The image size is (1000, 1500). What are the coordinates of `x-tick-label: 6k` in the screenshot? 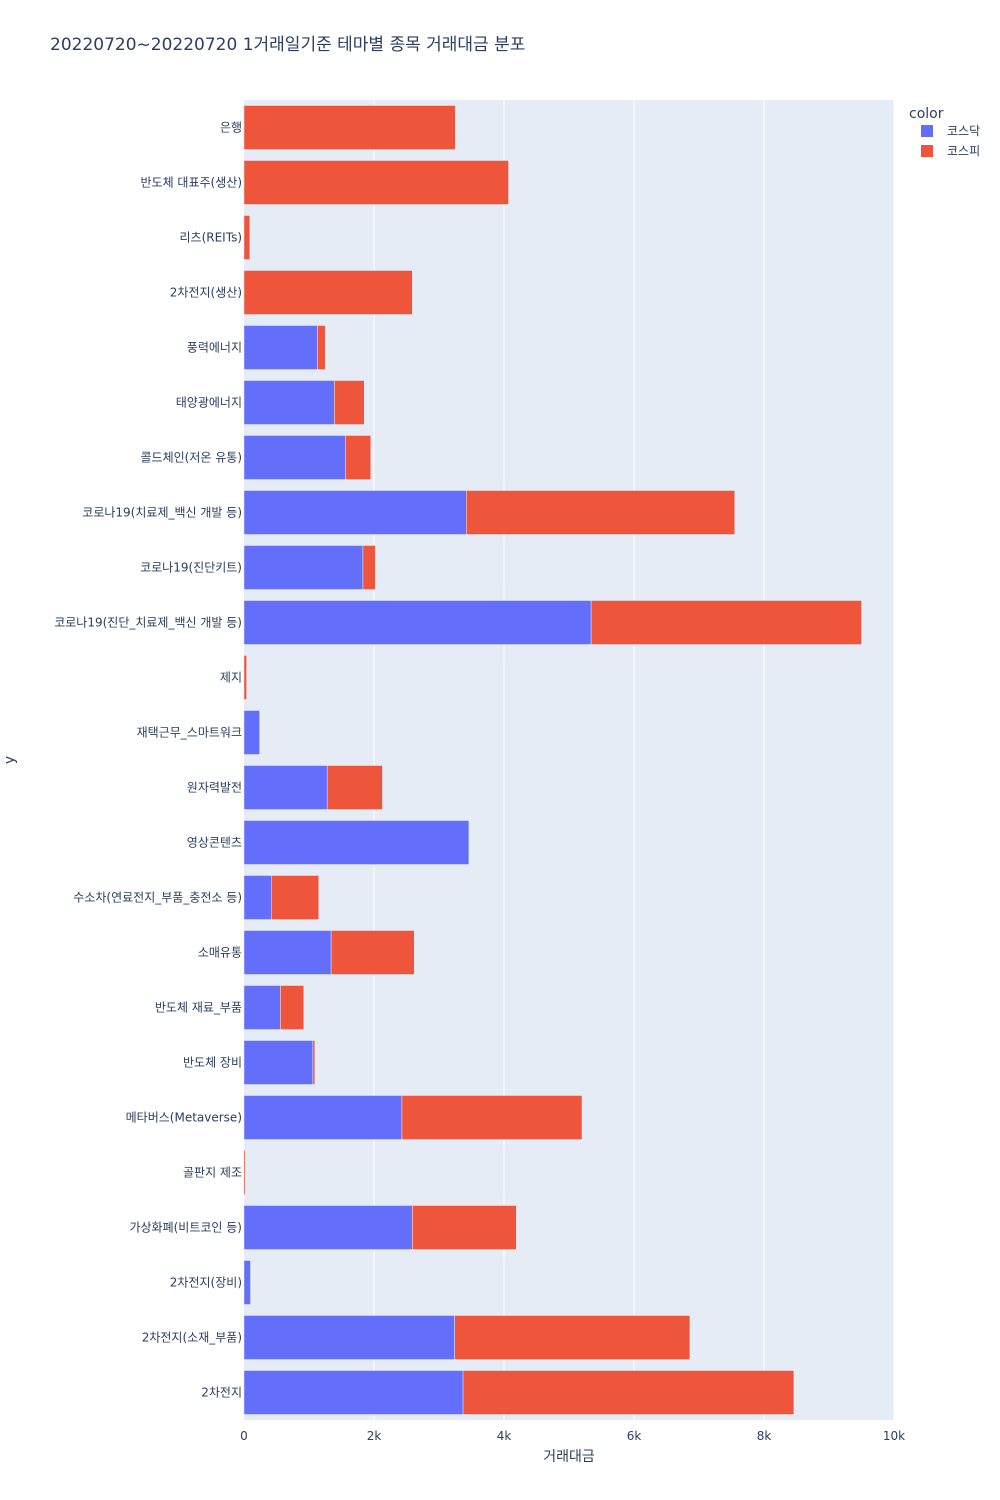 It's located at (634, 1436).